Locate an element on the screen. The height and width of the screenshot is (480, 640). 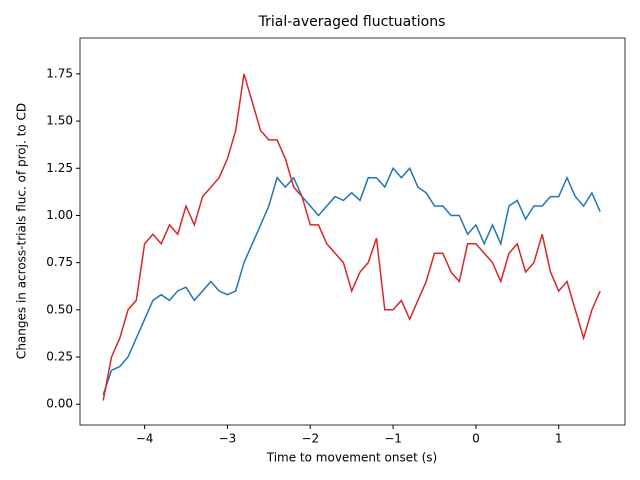
x-tick-label: −1 is located at coordinates (393, 439).